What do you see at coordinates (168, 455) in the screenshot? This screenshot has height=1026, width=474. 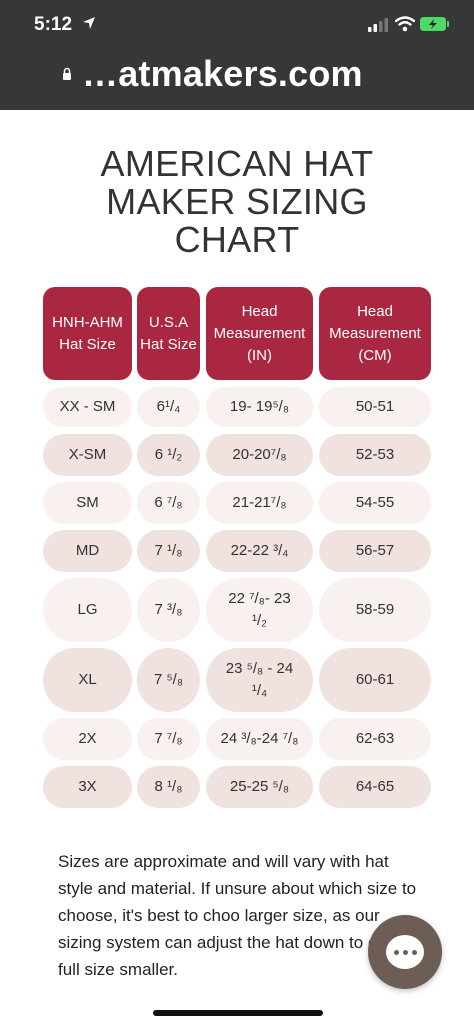 I see `row-usa-size: 6 ¹/₂` at bounding box center [168, 455].